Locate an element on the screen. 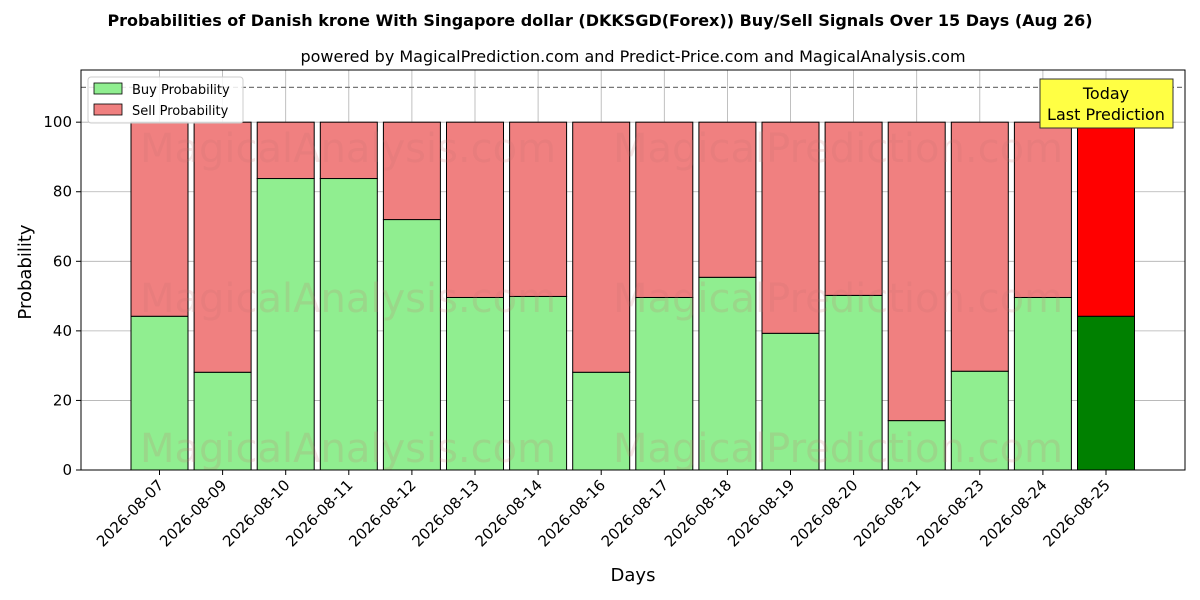 This screenshot has width=1200, height=600. y-axis-ticks: 0 20 40 60 80 100 is located at coordinates (62, 296).